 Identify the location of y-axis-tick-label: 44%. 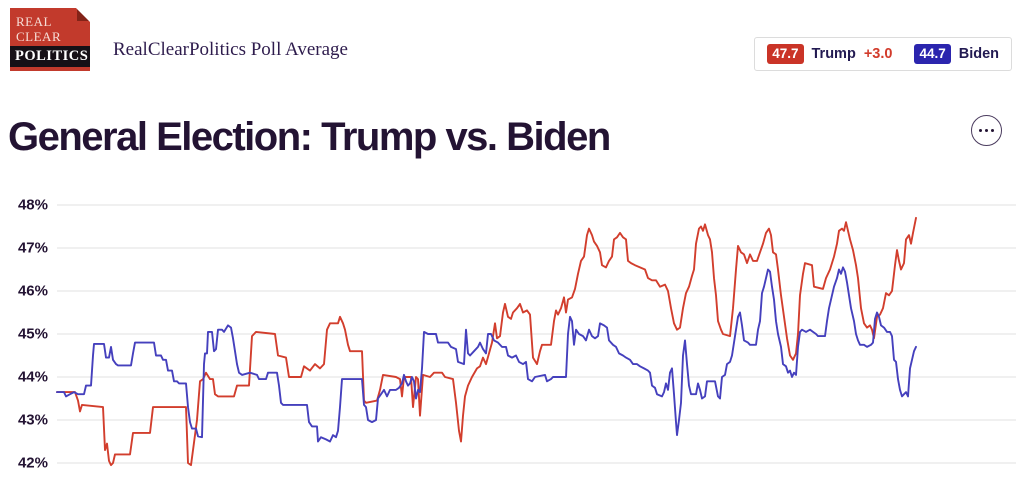
(32, 377).